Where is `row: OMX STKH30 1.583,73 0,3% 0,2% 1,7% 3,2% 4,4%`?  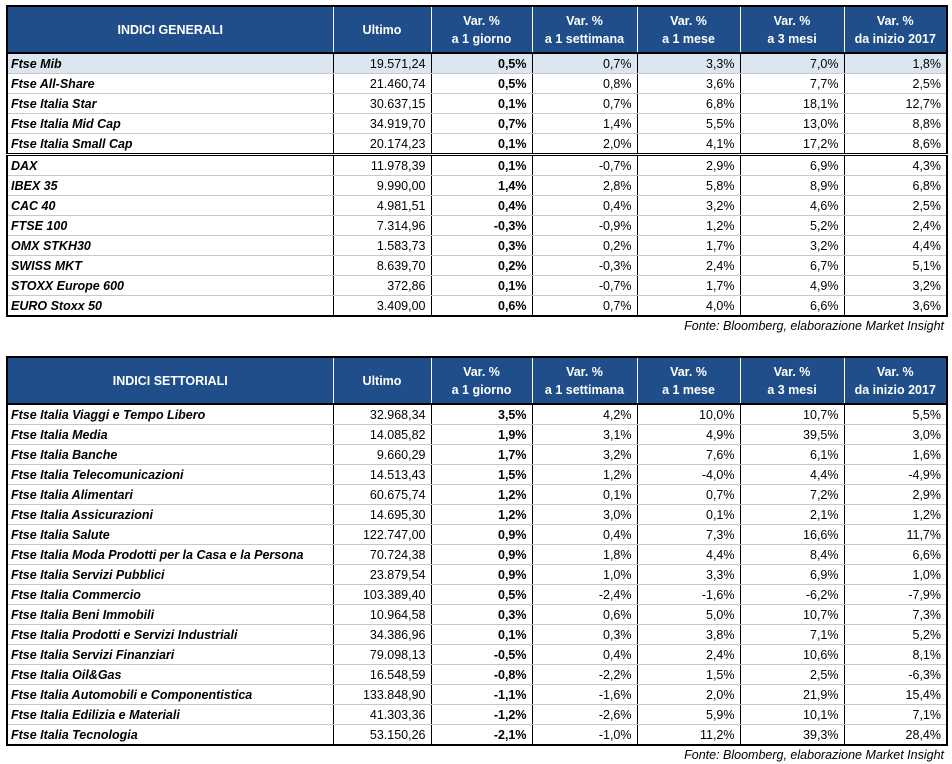
row: OMX STKH30 1.583,73 0,3% 0,2% 1,7% 3,2% 4,4% is located at coordinates (476, 245).